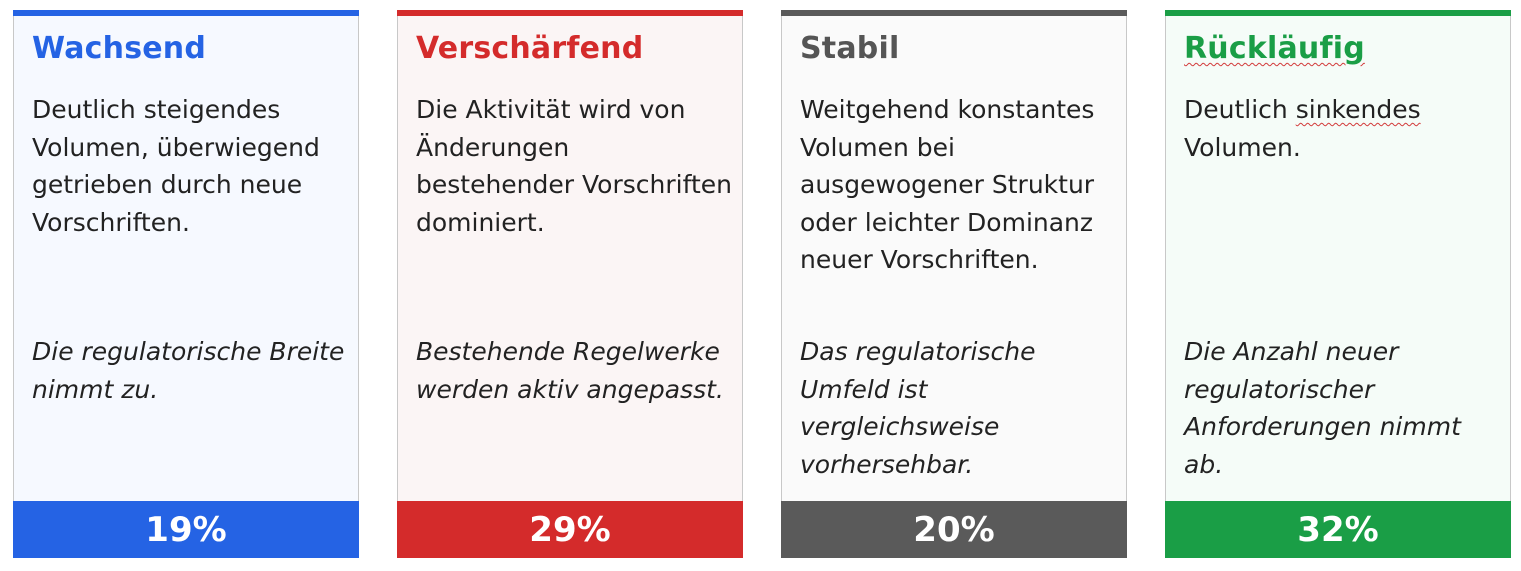  I want to click on card-title: Stabil, so click(850, 48).